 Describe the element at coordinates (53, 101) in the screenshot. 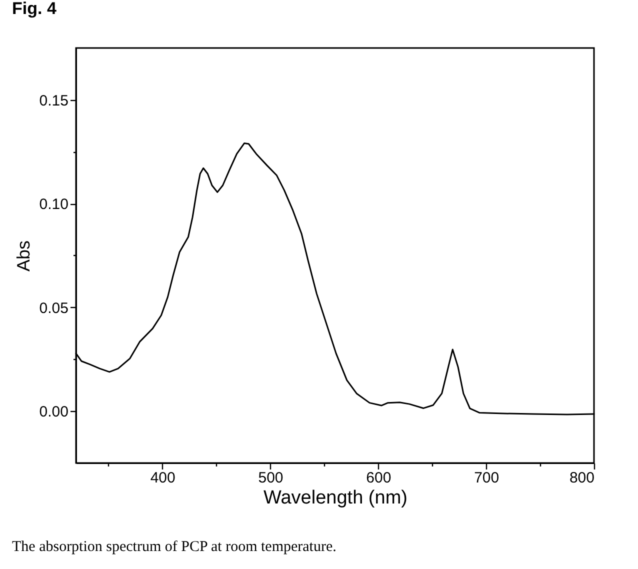

I see `y-tick-label: 0.15` at that location.